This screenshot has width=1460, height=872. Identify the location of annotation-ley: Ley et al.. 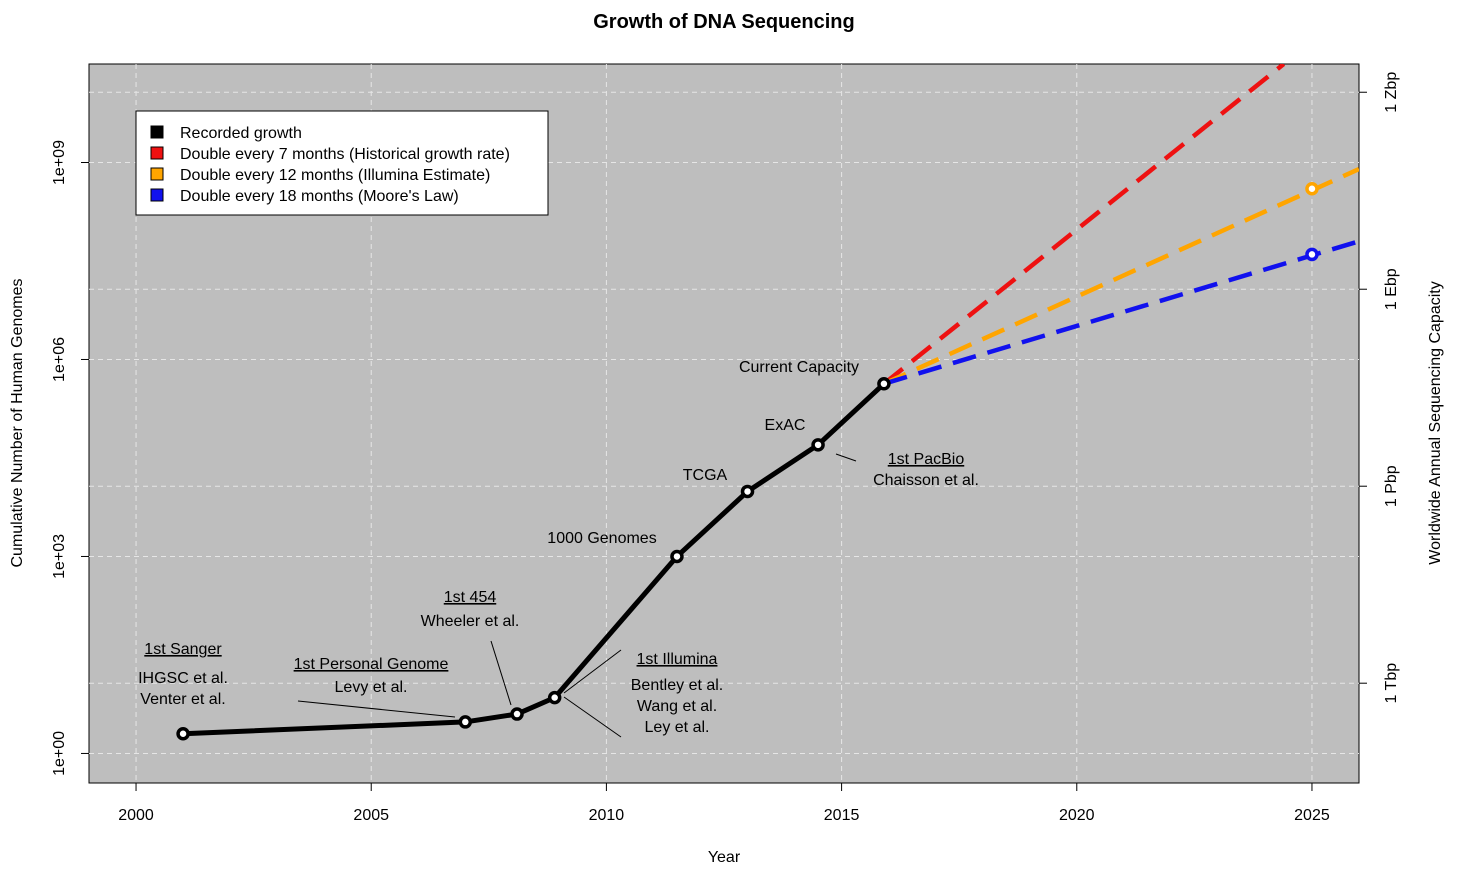
(677, 727).